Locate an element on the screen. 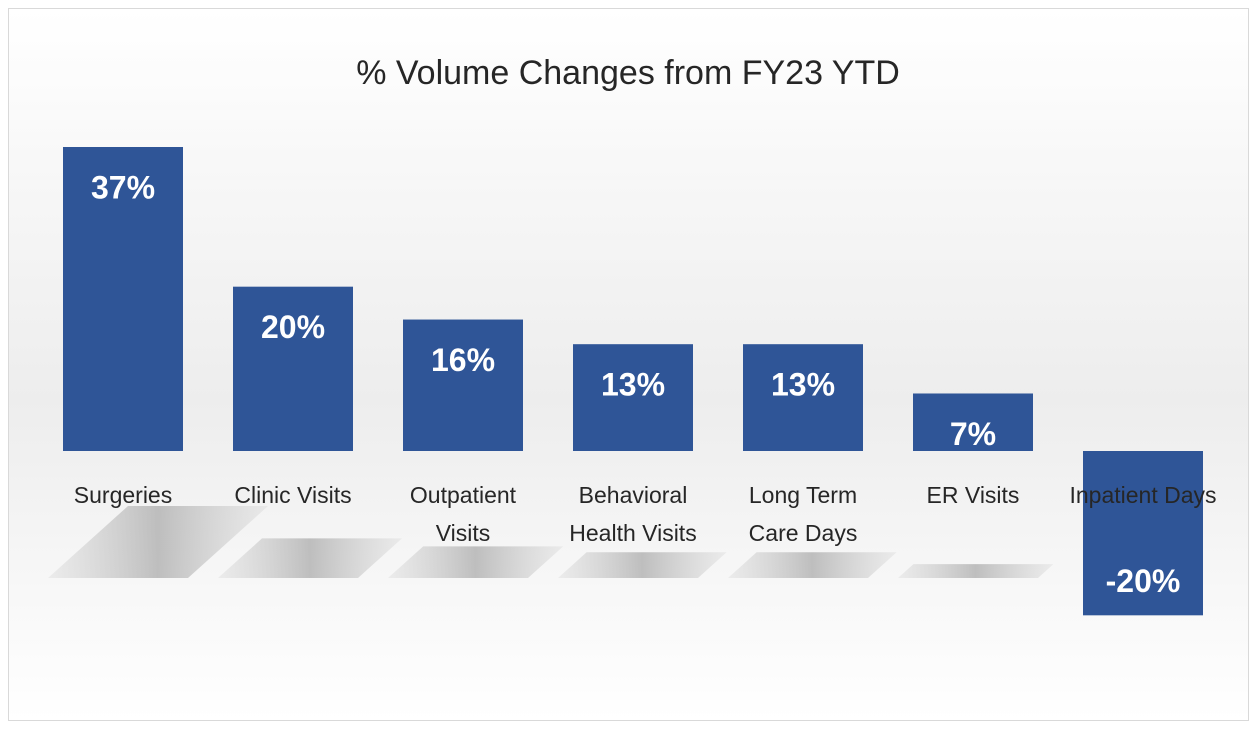  data-label: 7% is located at coordinates (973, 434).